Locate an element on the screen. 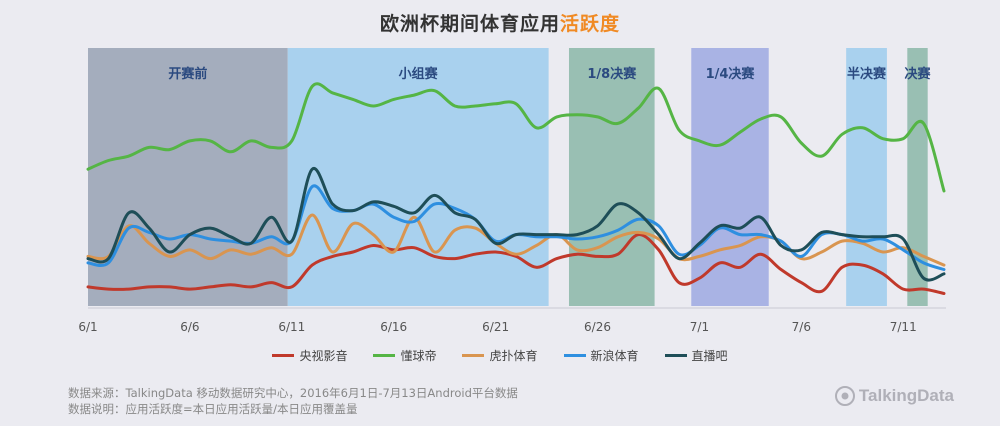  x-tick-label: 7/1 is located at coordinates (699, 327).